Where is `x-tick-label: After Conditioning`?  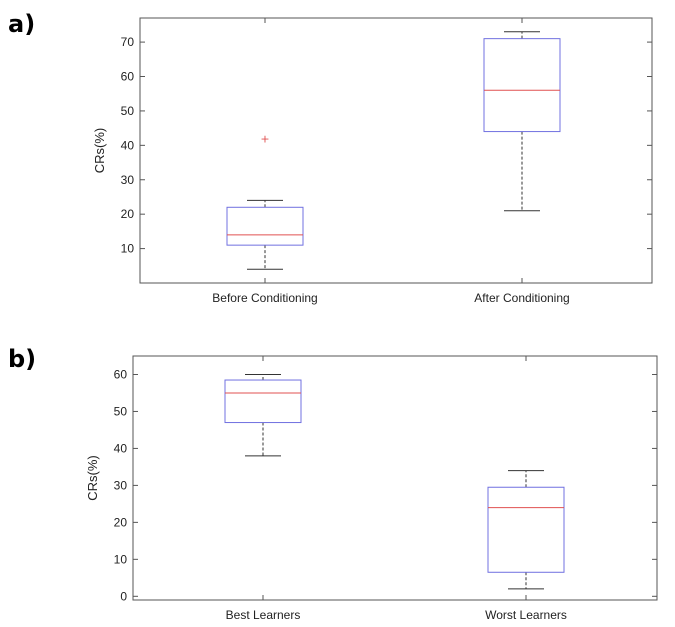 x-tick-label: After Conditioning is located at coordinates (521, 298).